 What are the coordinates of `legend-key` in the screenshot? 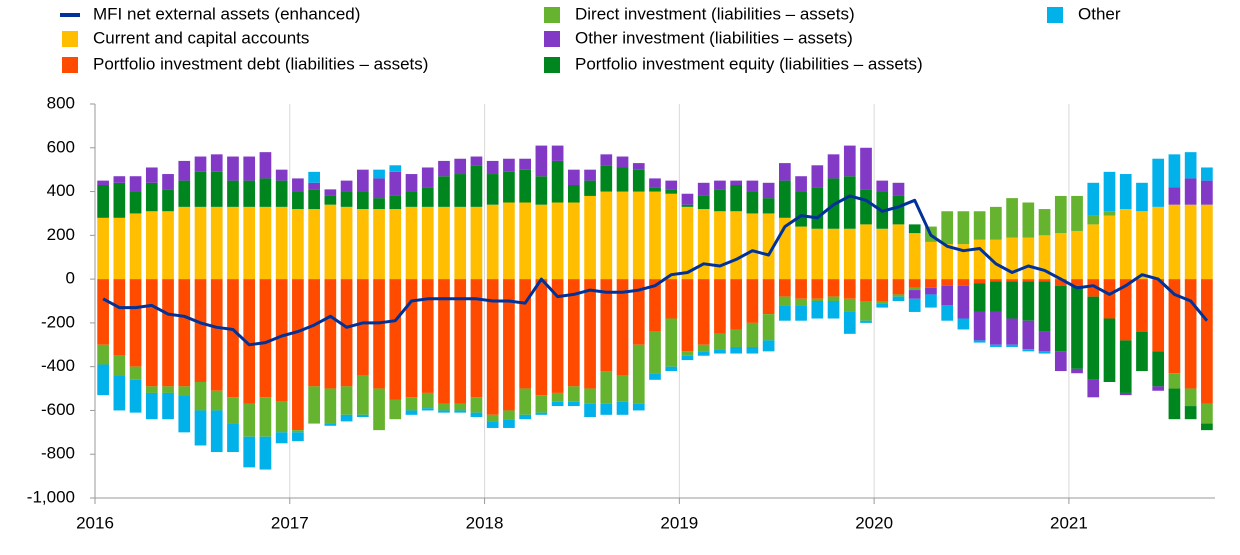 It's located at (1055, 15).